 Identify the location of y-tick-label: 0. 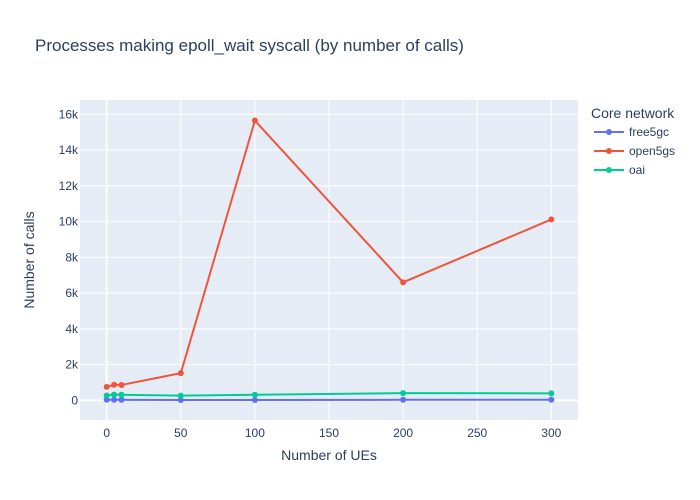
(74, 400).